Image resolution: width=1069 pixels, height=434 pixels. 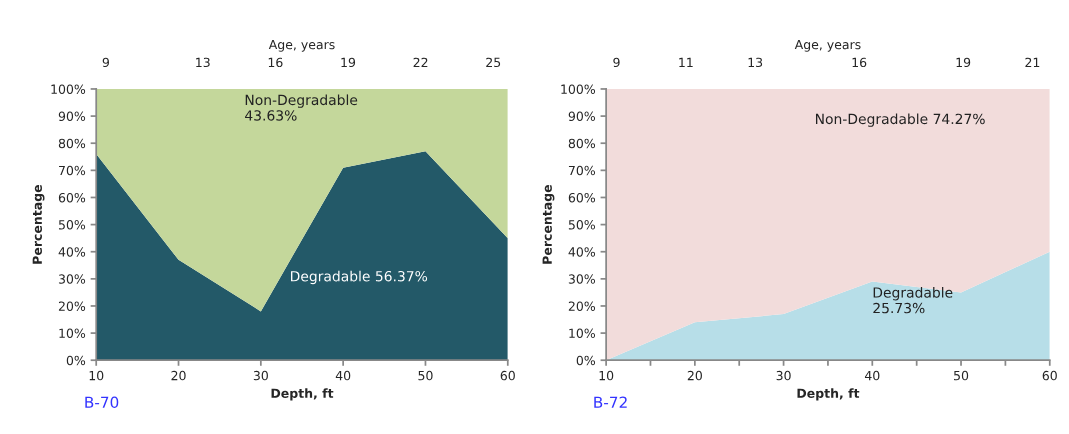 What do you see at coordinates (420, 62) in the screenshot?
I see `x2-tick-label: 22` at bounding box center [420, 62].